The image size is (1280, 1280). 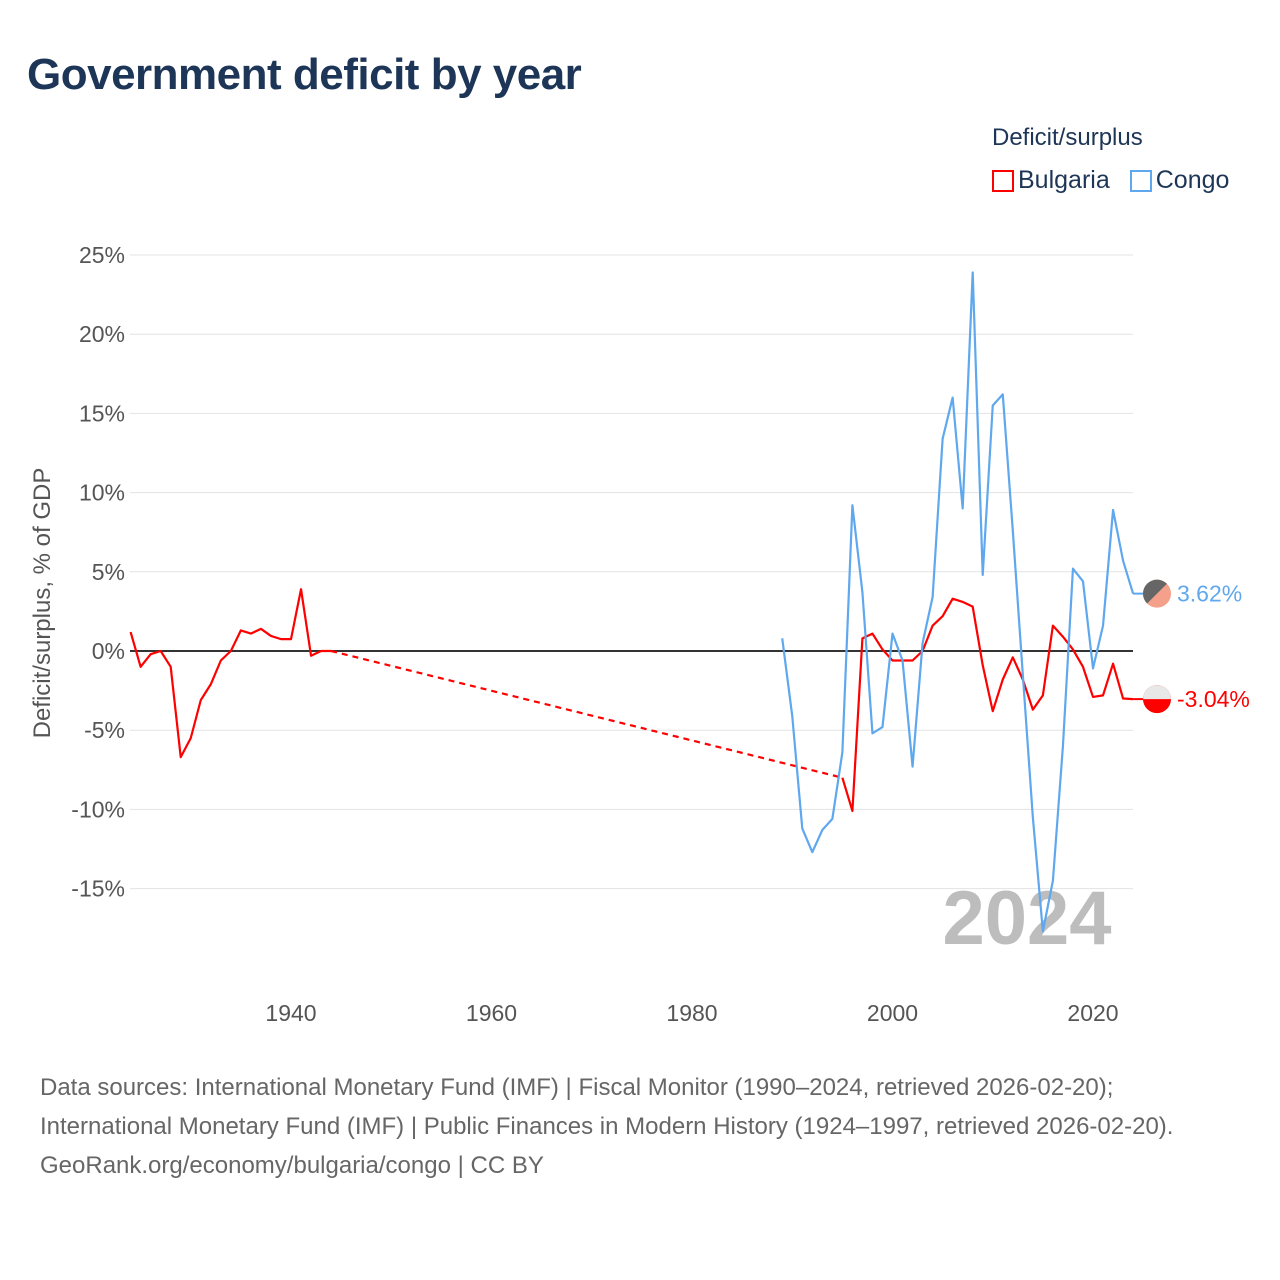 What do you see at coordinates (290, 1013) in the screenshot?
I see `x-tick-label: 1940` at bounding box center [290, 1013].